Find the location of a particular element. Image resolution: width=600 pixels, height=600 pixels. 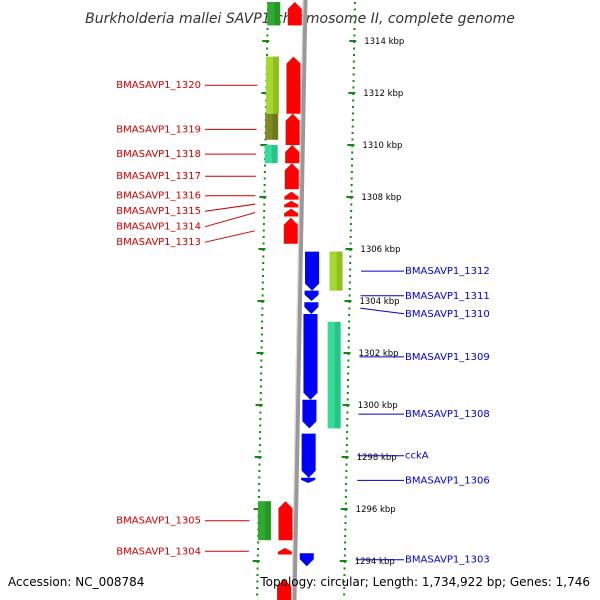

tick-label: 1294 kbp is located at coordinates (375, 562).